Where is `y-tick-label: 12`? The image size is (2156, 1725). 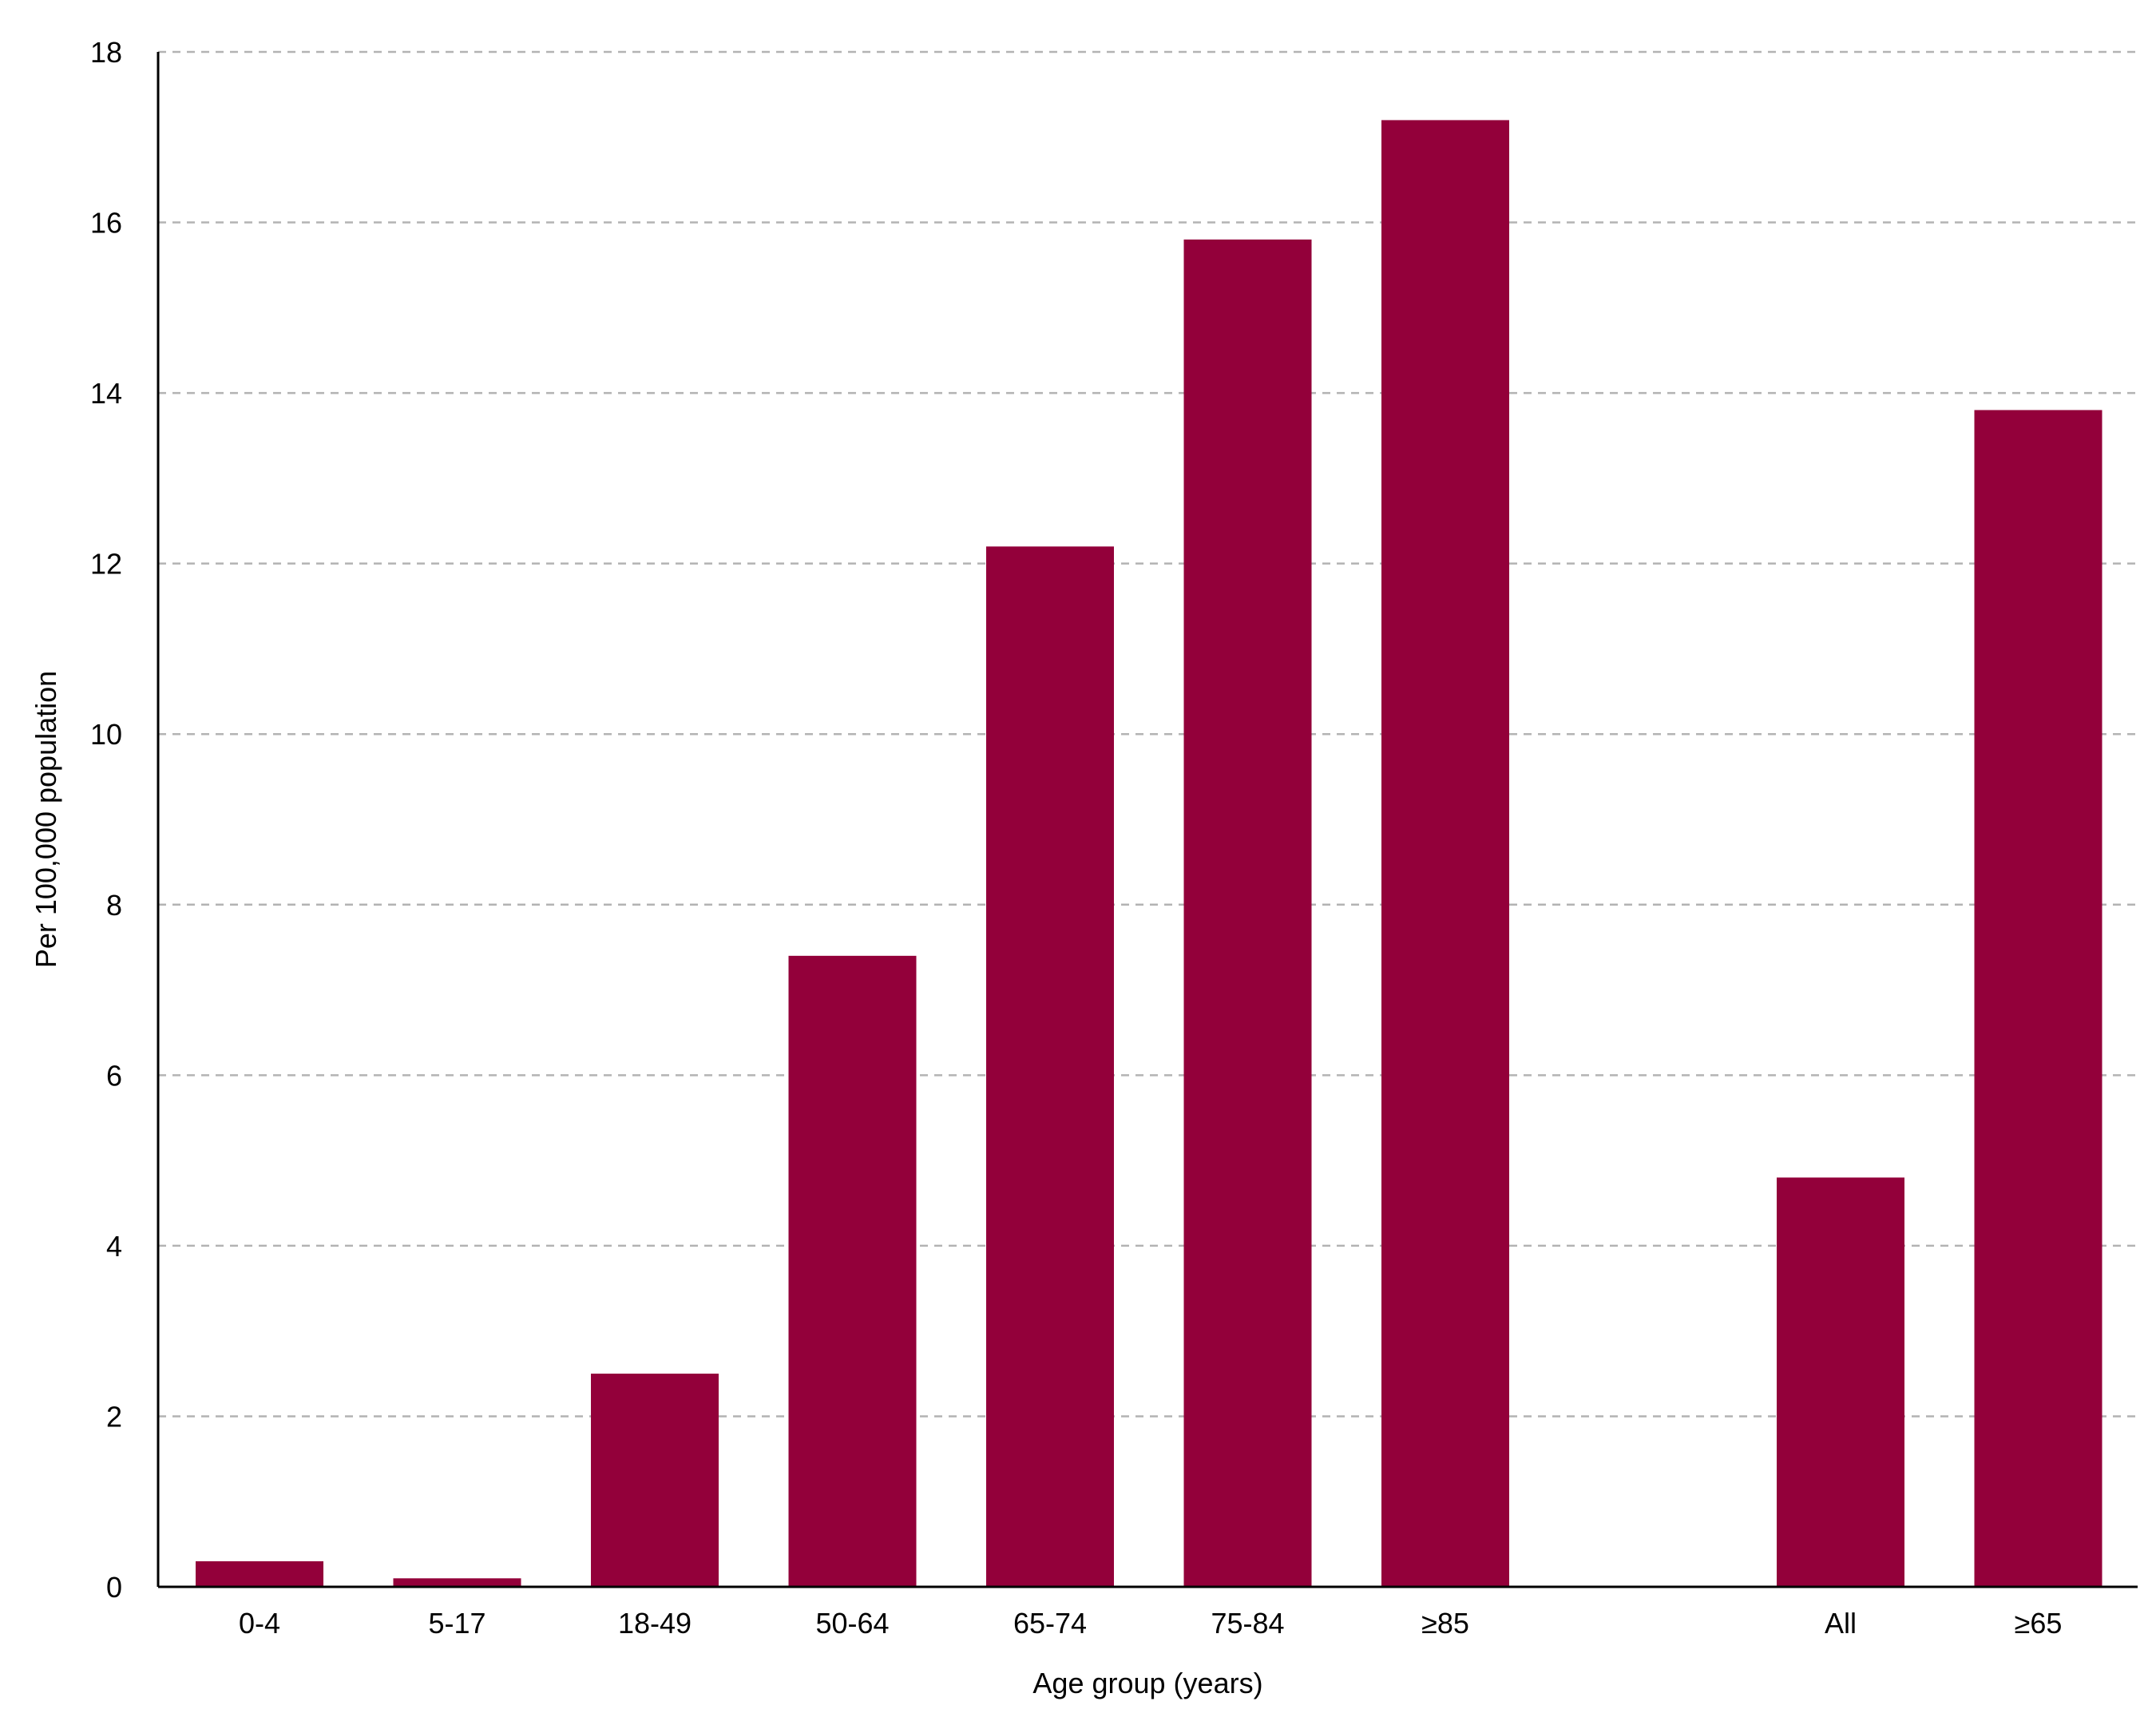 y-tick-label: 12 is located at coordinates (106, 565).